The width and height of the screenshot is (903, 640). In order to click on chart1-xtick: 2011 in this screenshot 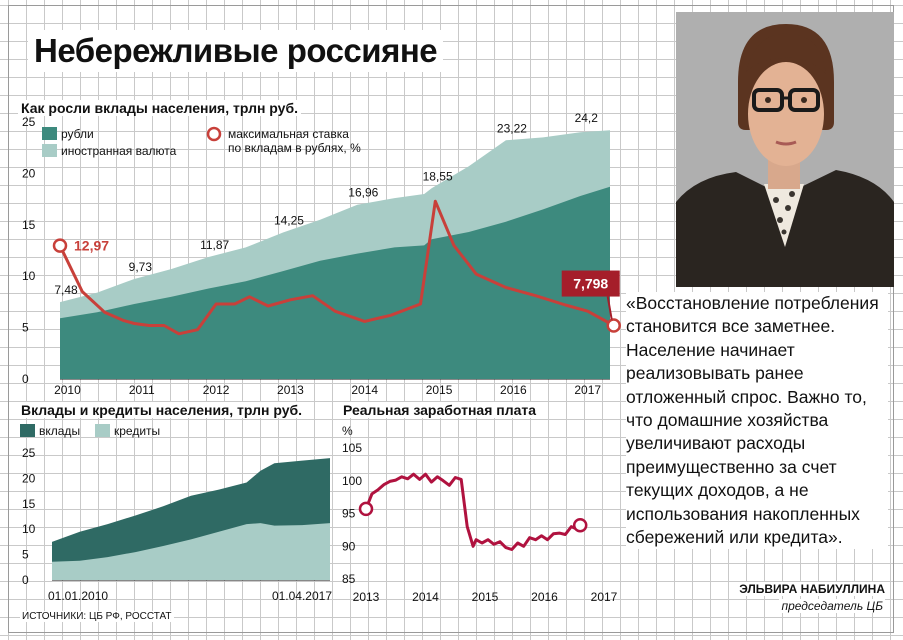, I will do `click(142, 390)`.